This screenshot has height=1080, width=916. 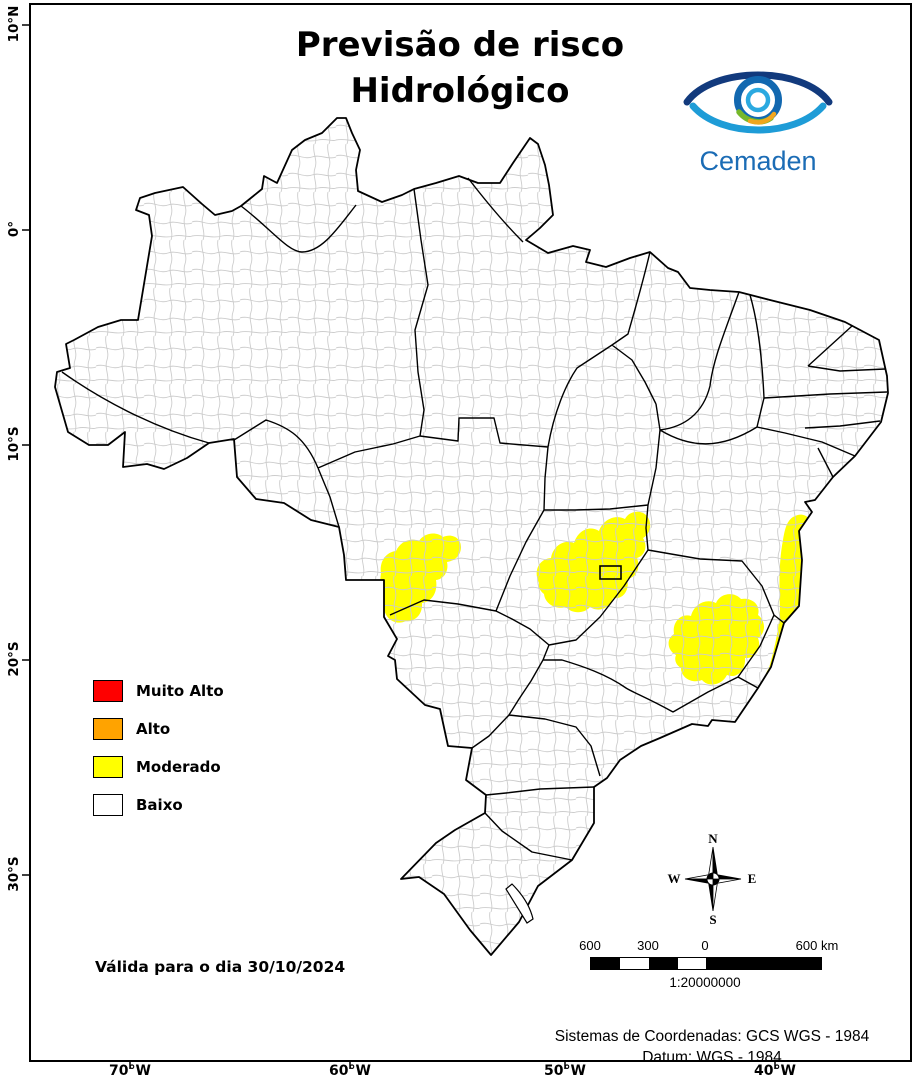 I want to click on legend-label-moderado: Moderado, so click(x=178, y=767).